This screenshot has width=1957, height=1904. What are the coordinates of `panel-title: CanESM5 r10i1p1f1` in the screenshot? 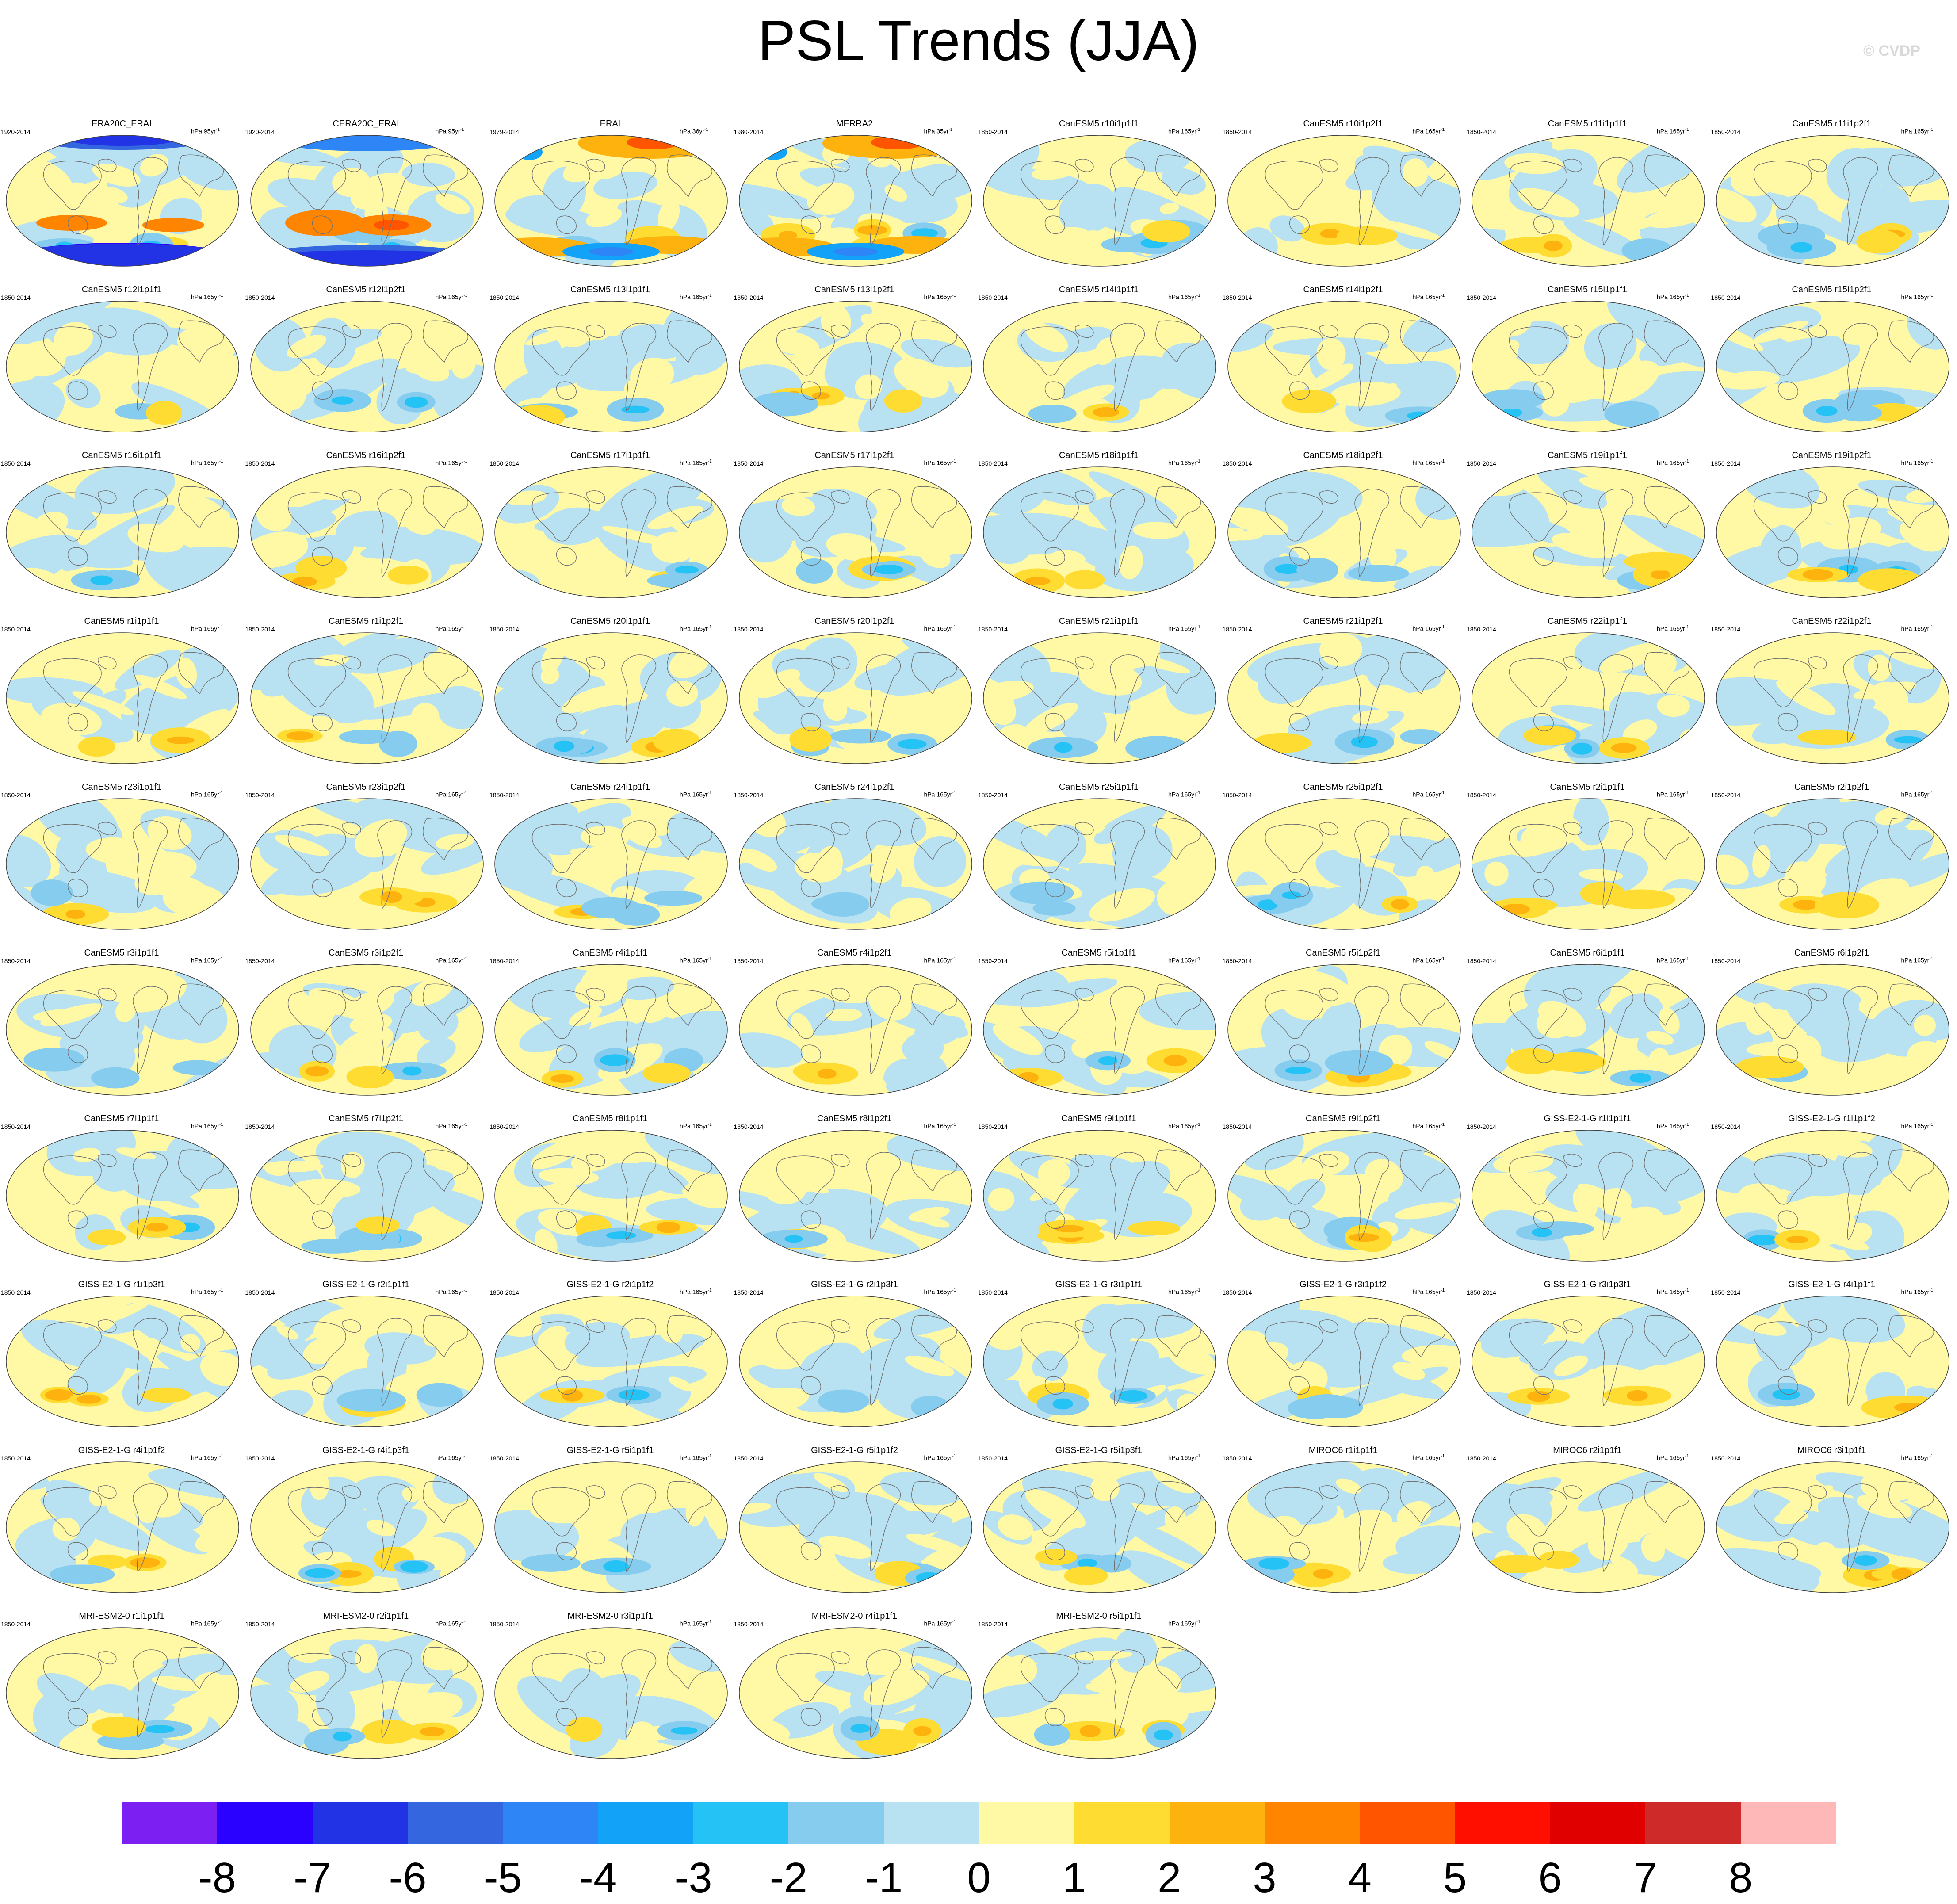 It's located at (1099, 124).